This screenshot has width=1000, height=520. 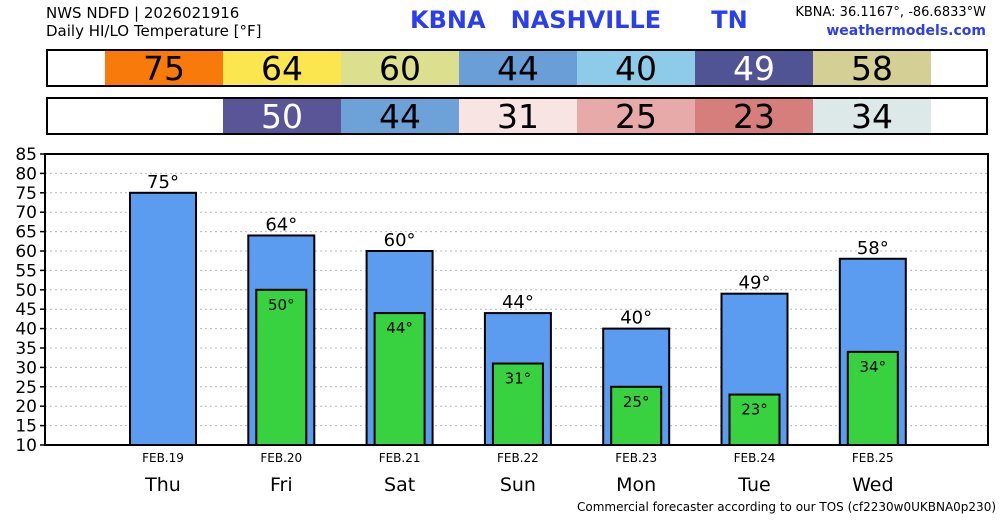 What do you see at coordinates (162, 485) in the screenshot?
I see `day-label: Thu` at bounding box center [162, 485].